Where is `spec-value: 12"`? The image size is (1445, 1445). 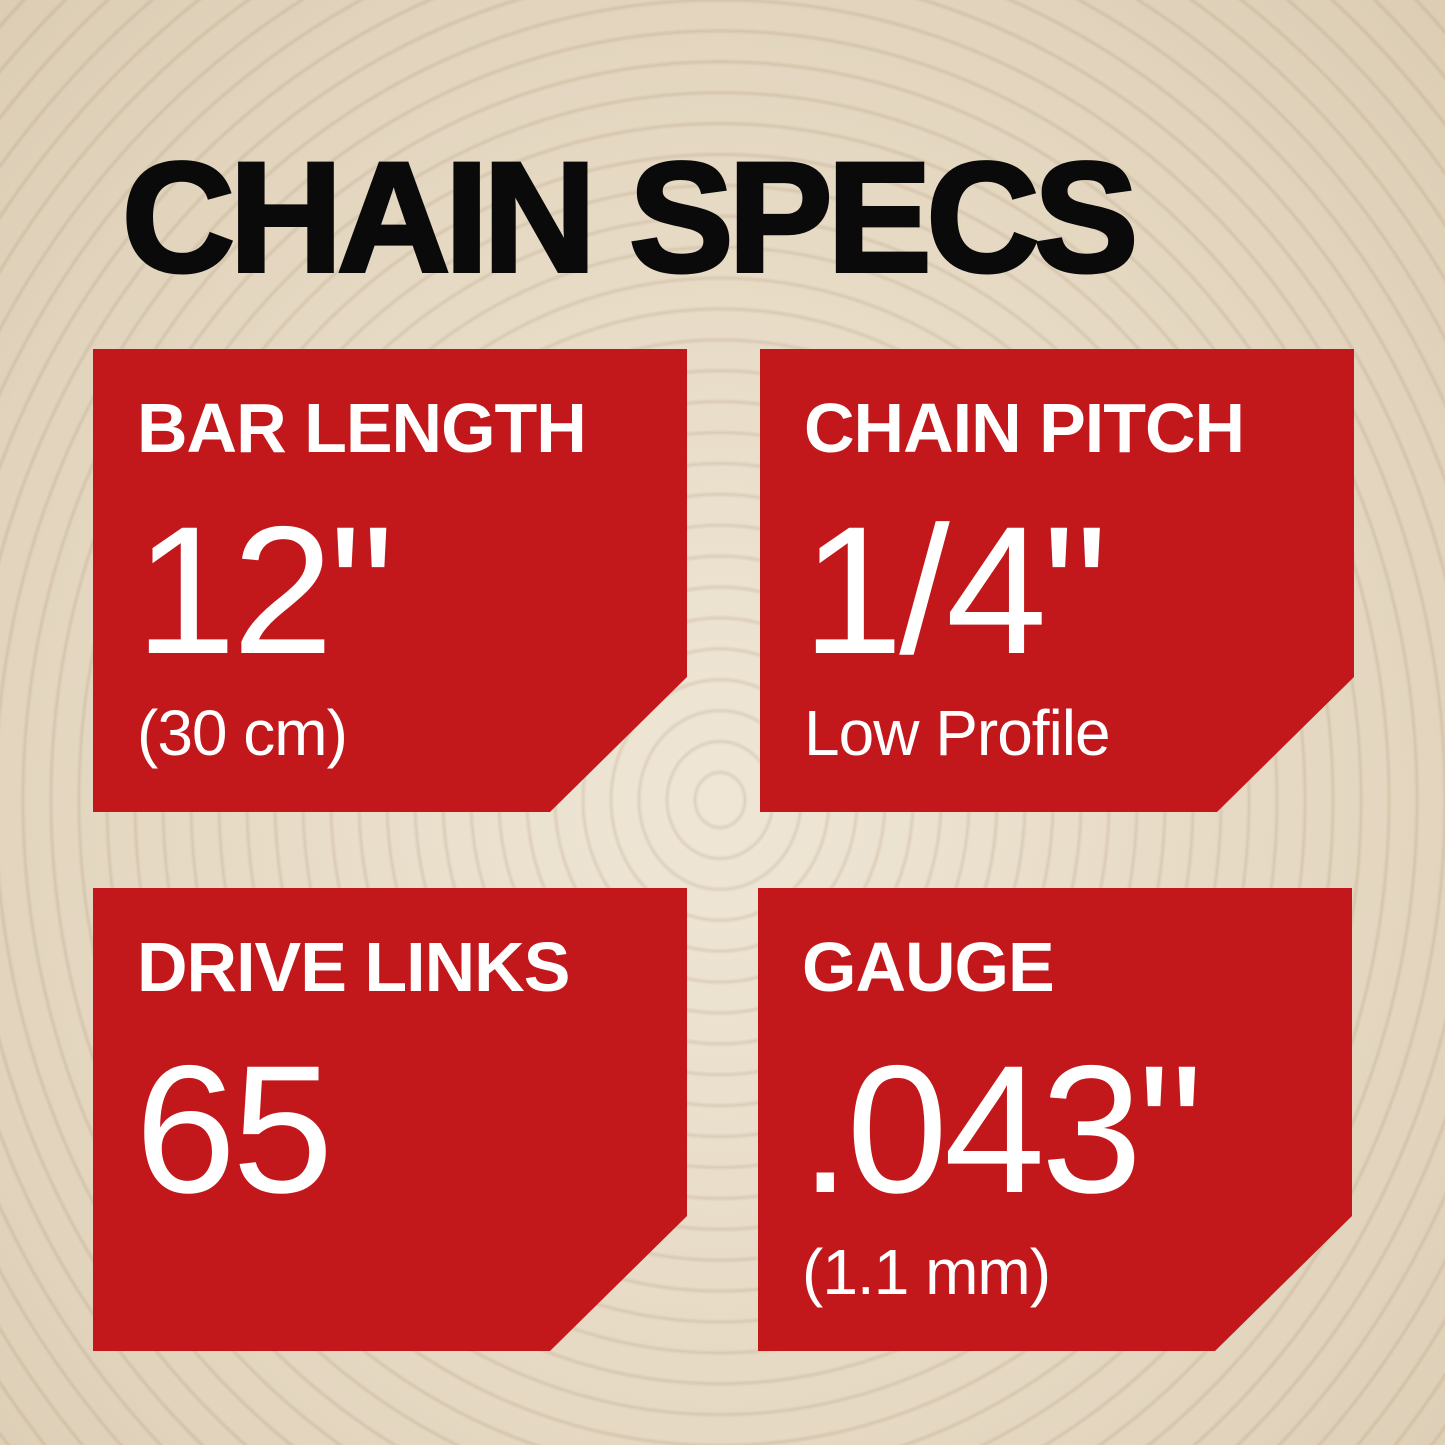
spec-value: 12" is located at coordinates (264, 590).